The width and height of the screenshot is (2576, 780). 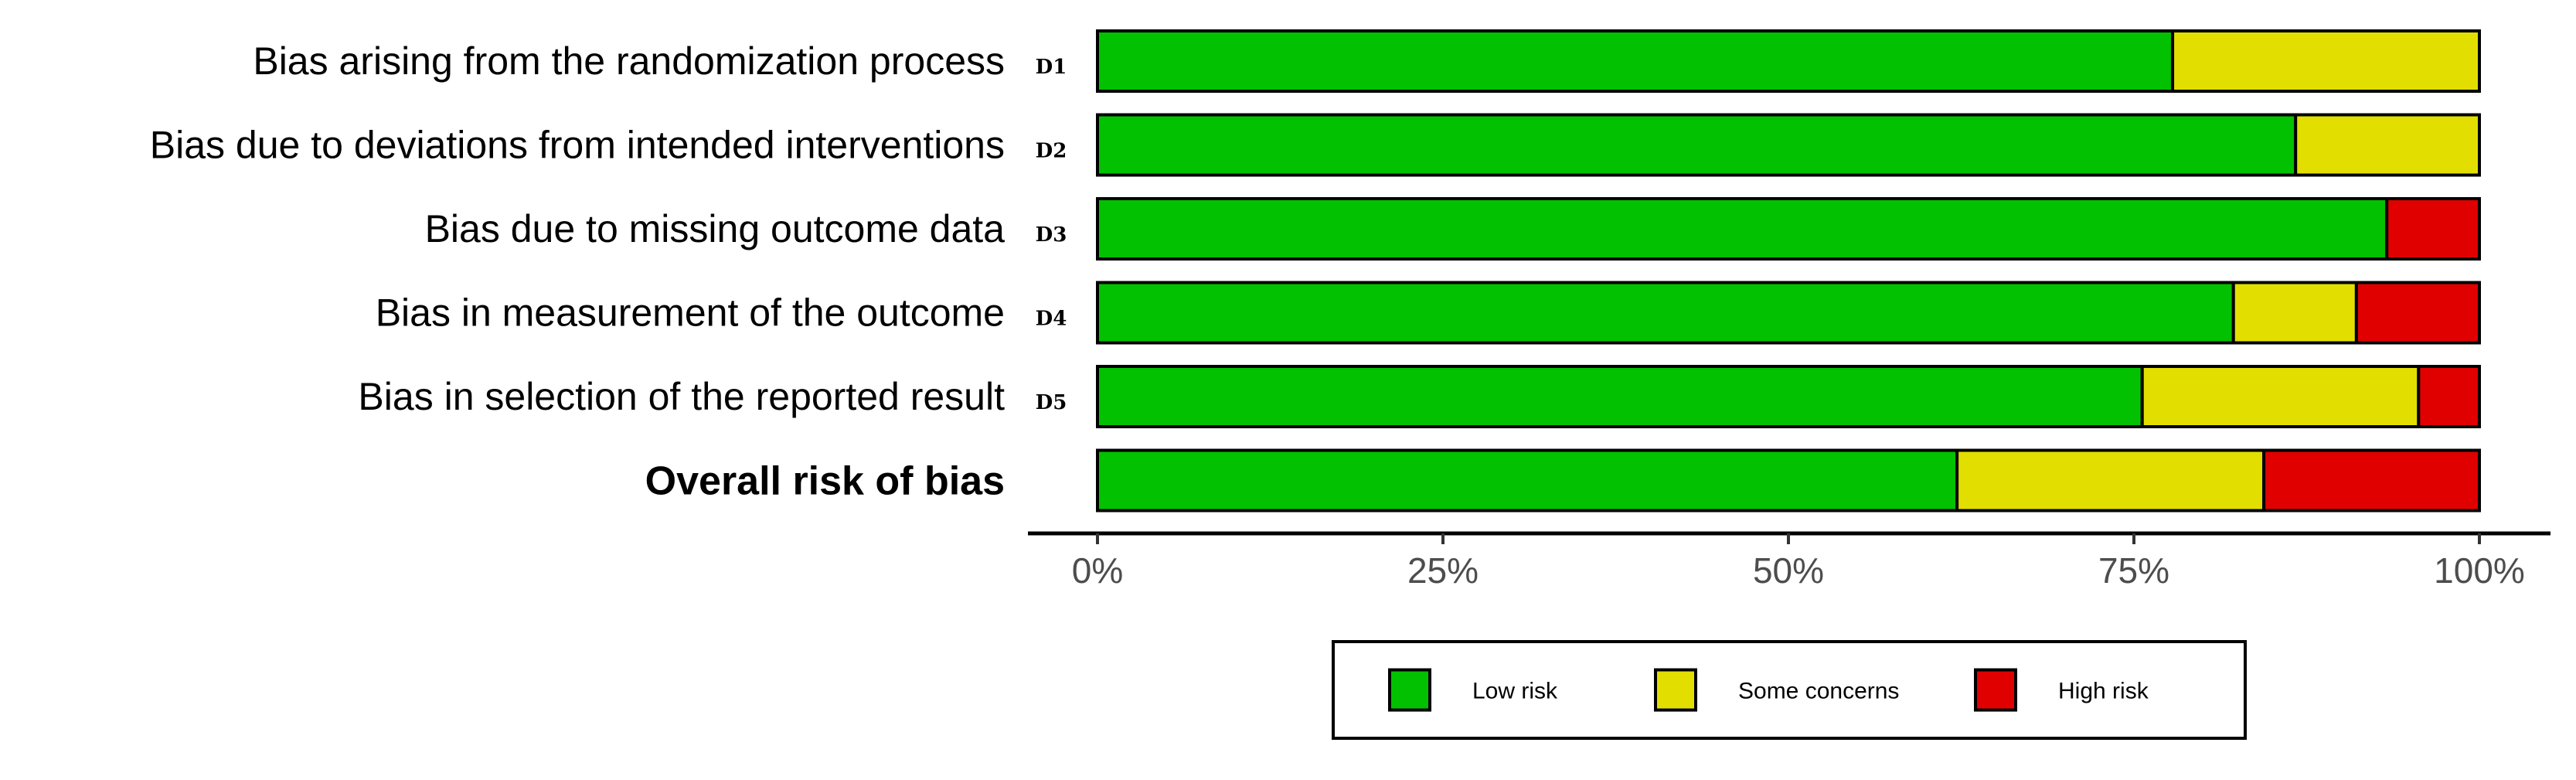 I want to click on x-tick-label-1: 25%, so click(x=1443, y=570).